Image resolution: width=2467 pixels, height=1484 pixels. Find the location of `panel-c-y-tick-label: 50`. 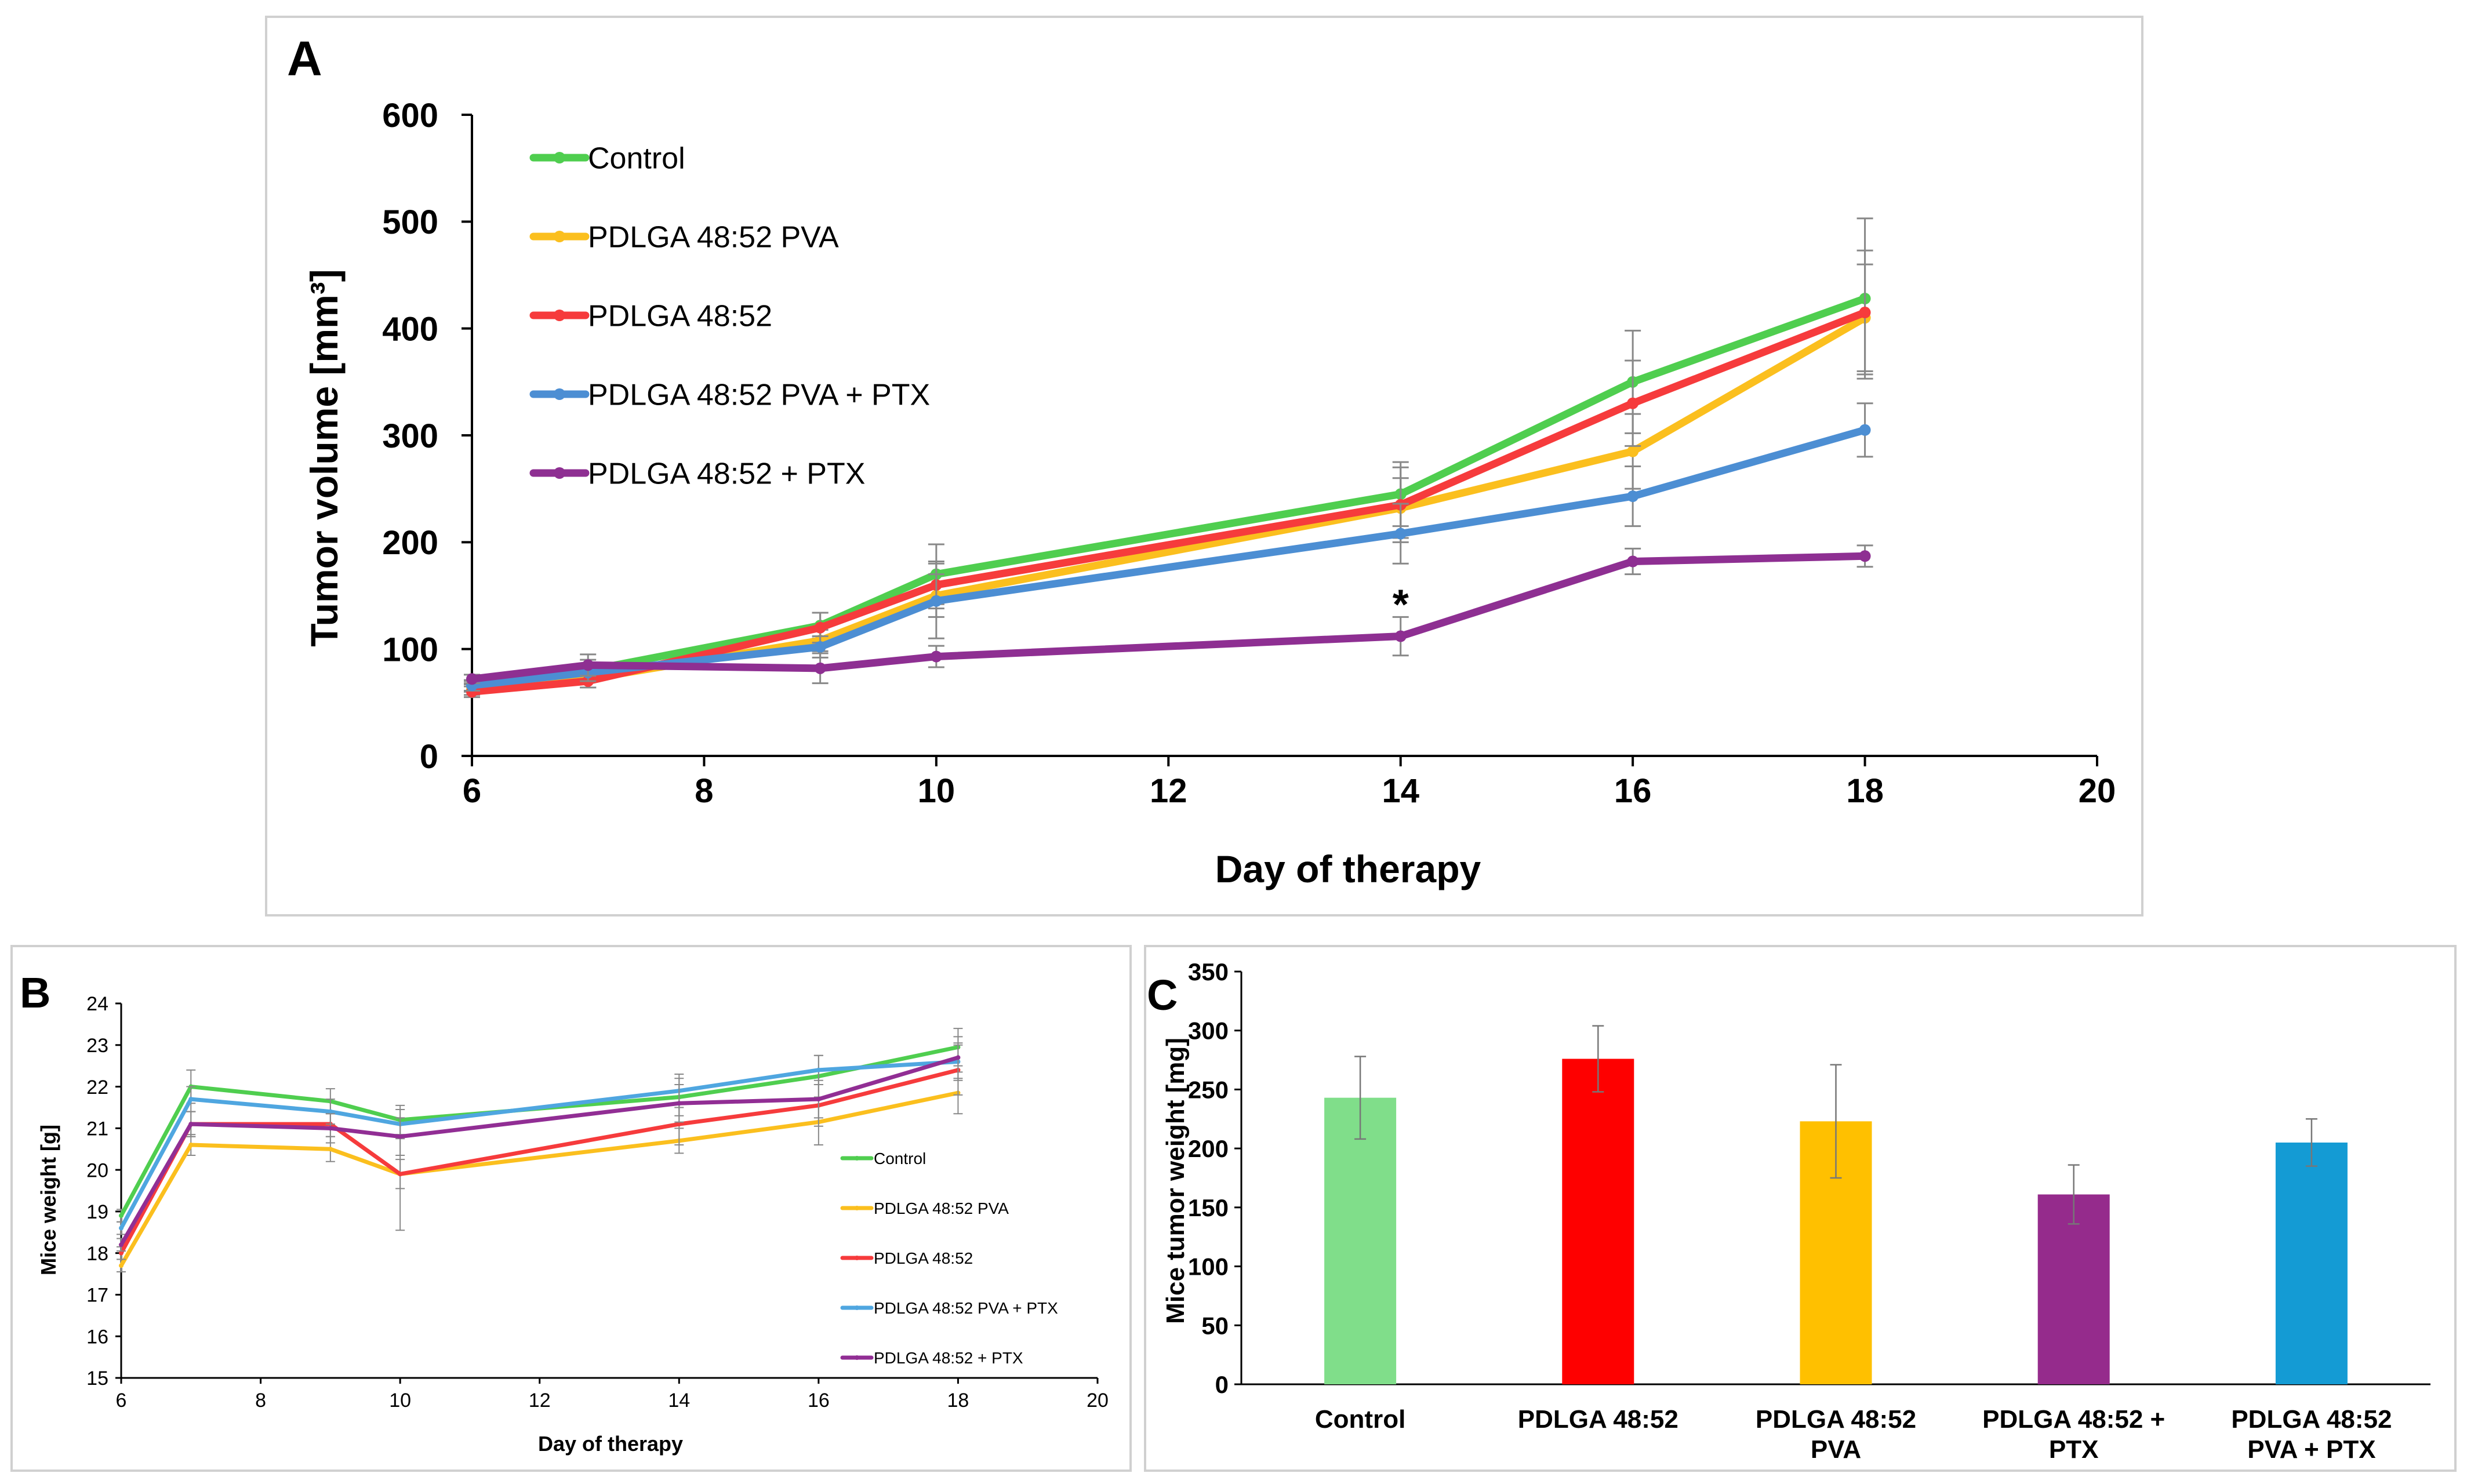

panel-c-y-tick-label: 50 is located at coordinates (1215, 1326).